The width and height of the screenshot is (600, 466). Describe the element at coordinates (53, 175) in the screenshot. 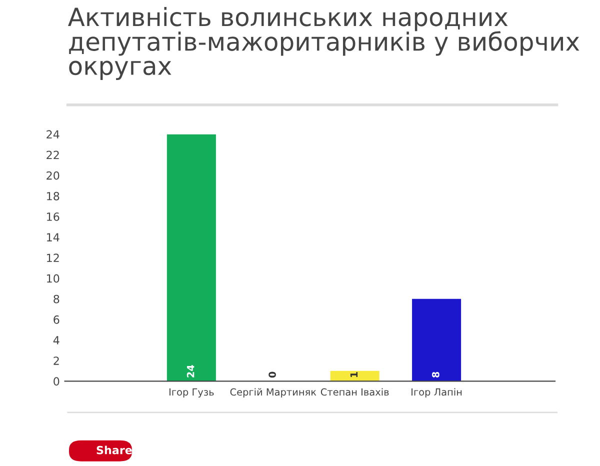

I see `y-tick-label: 20` at that location.